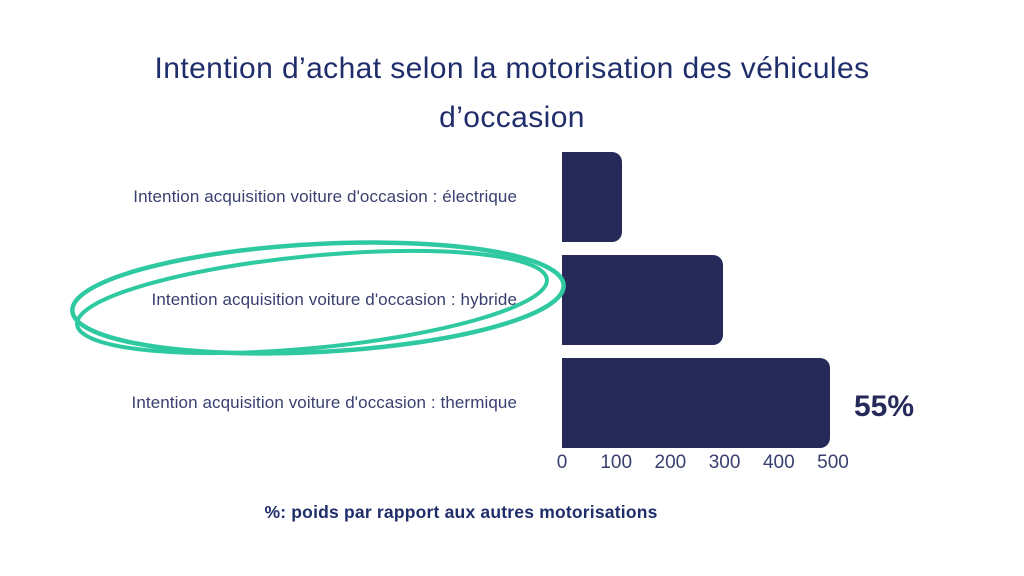  What do you see at coordinates (562, 462) in the screenshot?
I see `x-axis-tick-0: 0` at bounding box center [562, 462].